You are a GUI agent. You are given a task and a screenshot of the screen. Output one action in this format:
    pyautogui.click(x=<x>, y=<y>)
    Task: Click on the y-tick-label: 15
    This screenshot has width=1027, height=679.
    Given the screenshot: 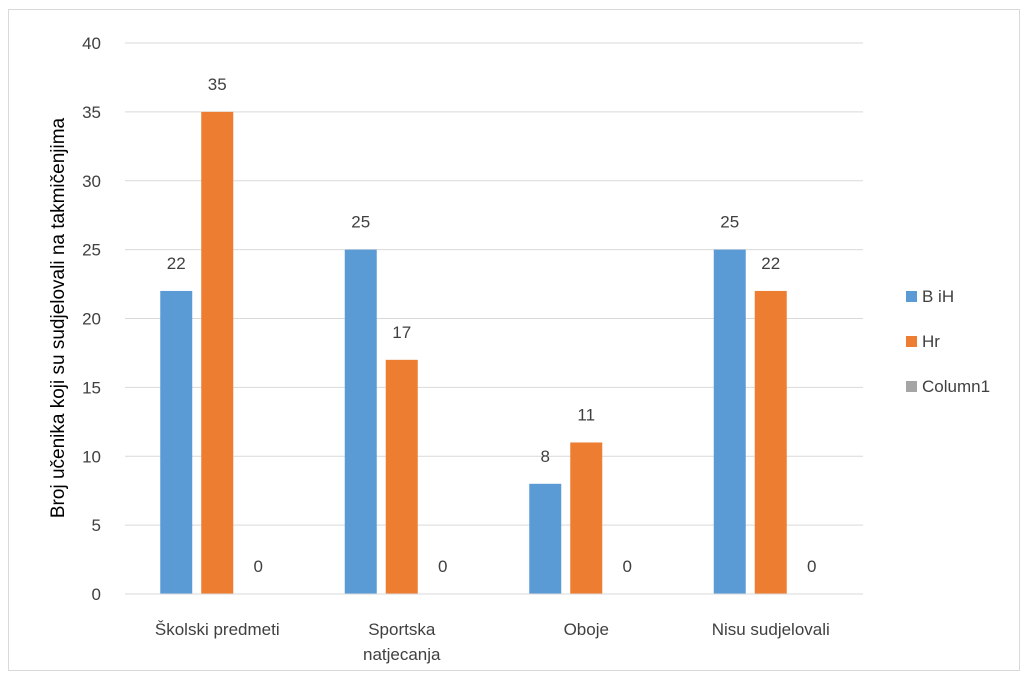 What is the action you would take?
    pyautogui.click(x=91, y=387)
    